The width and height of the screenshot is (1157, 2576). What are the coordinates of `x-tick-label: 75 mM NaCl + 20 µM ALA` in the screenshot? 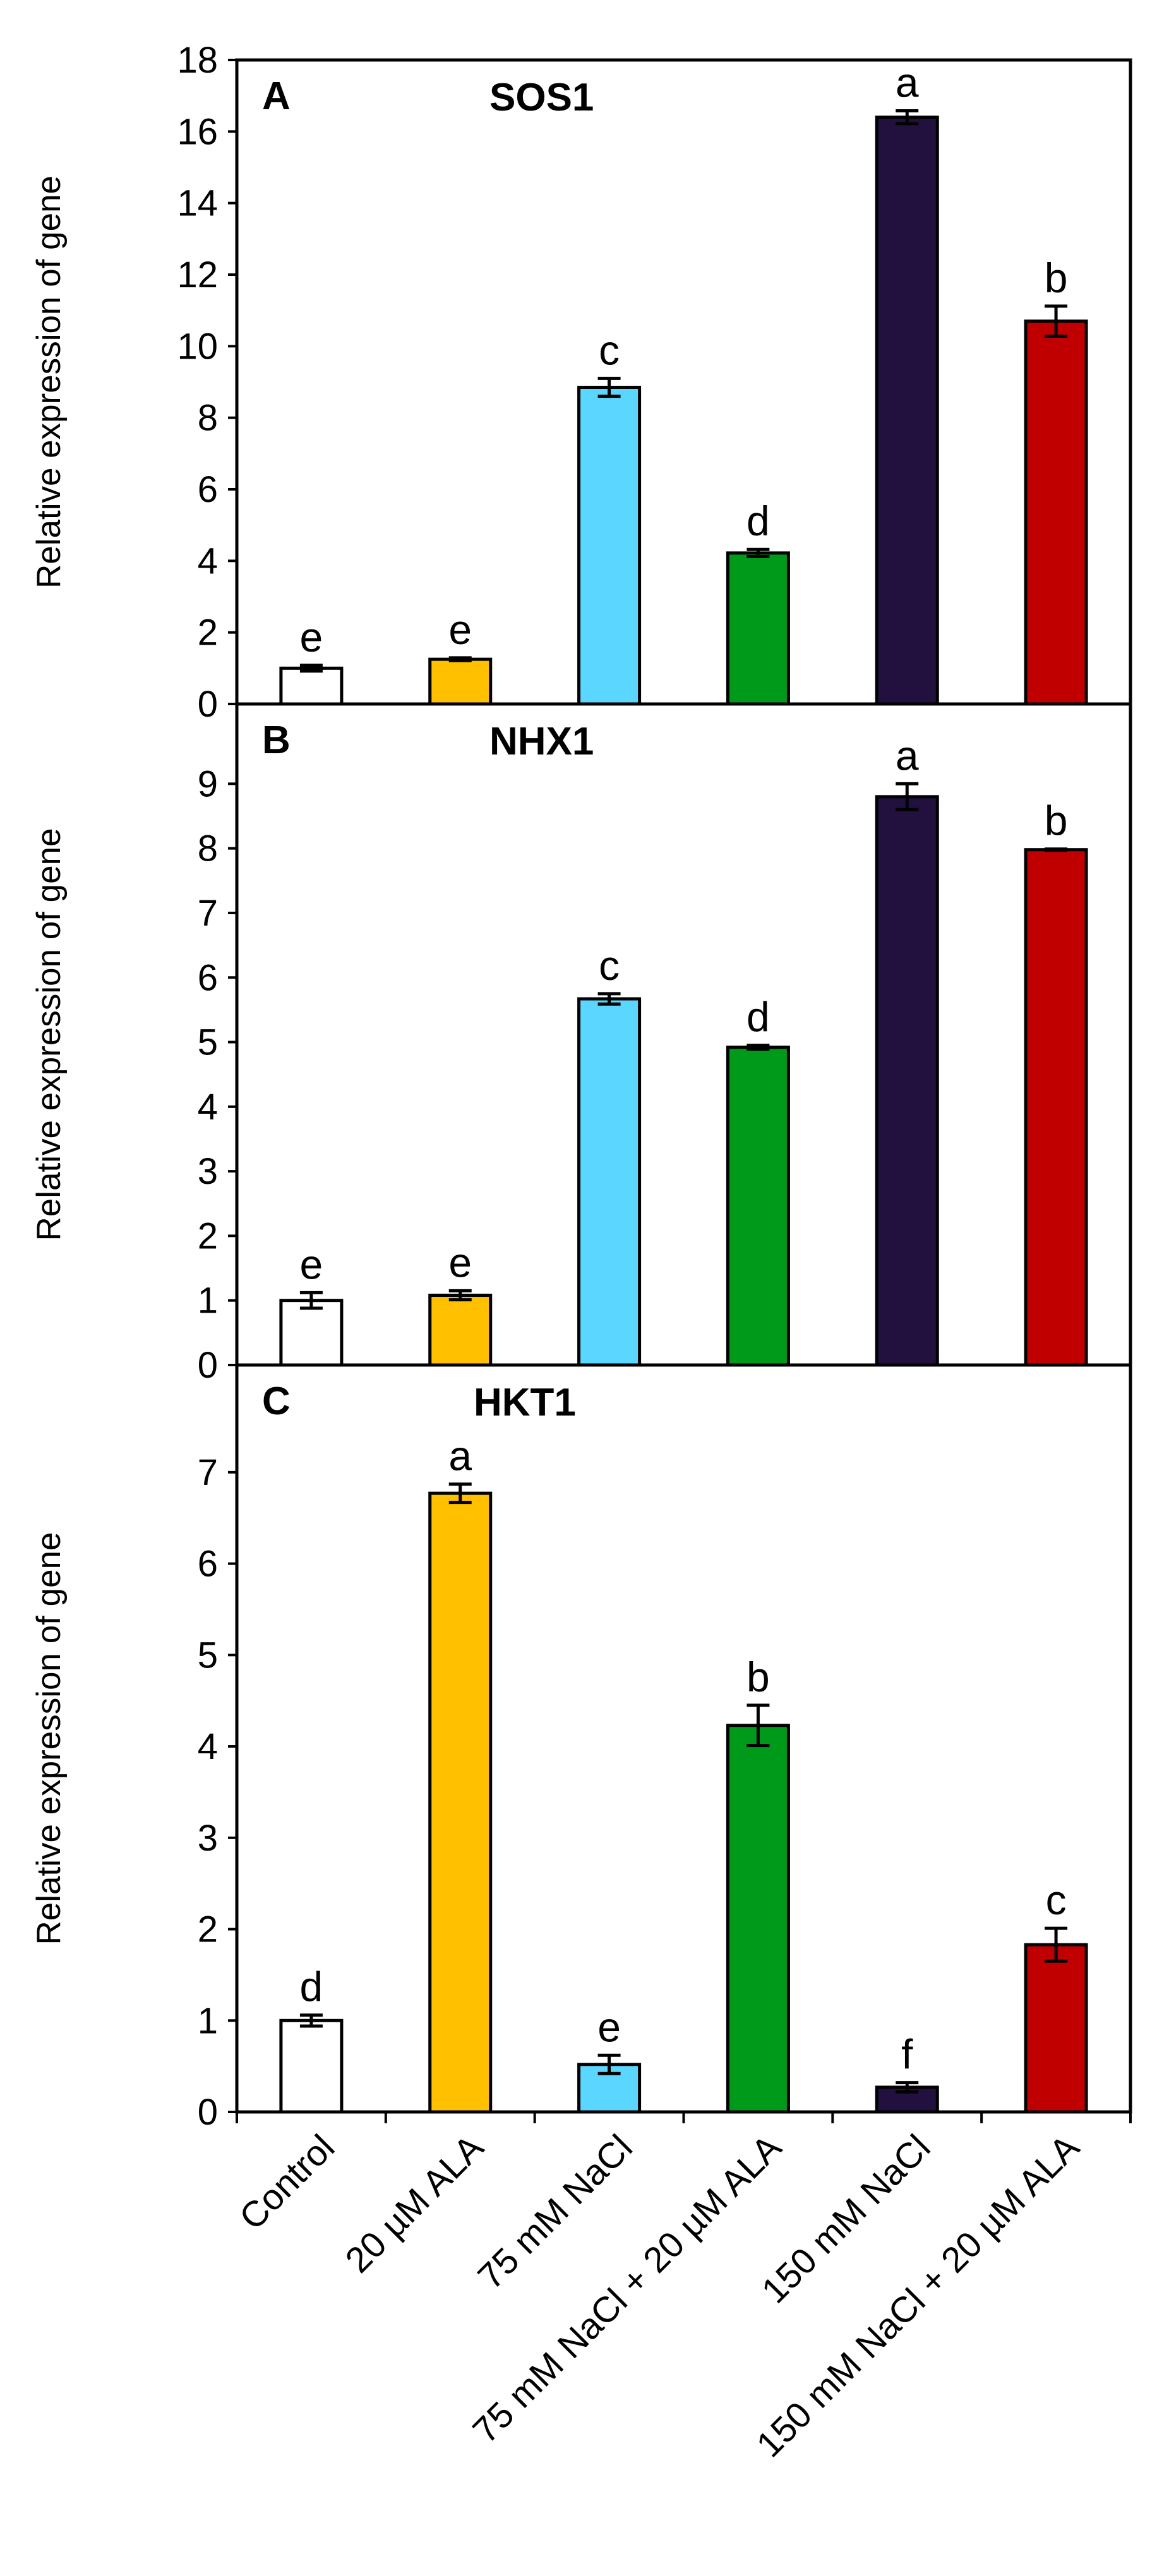 It's located at (627, 2289).